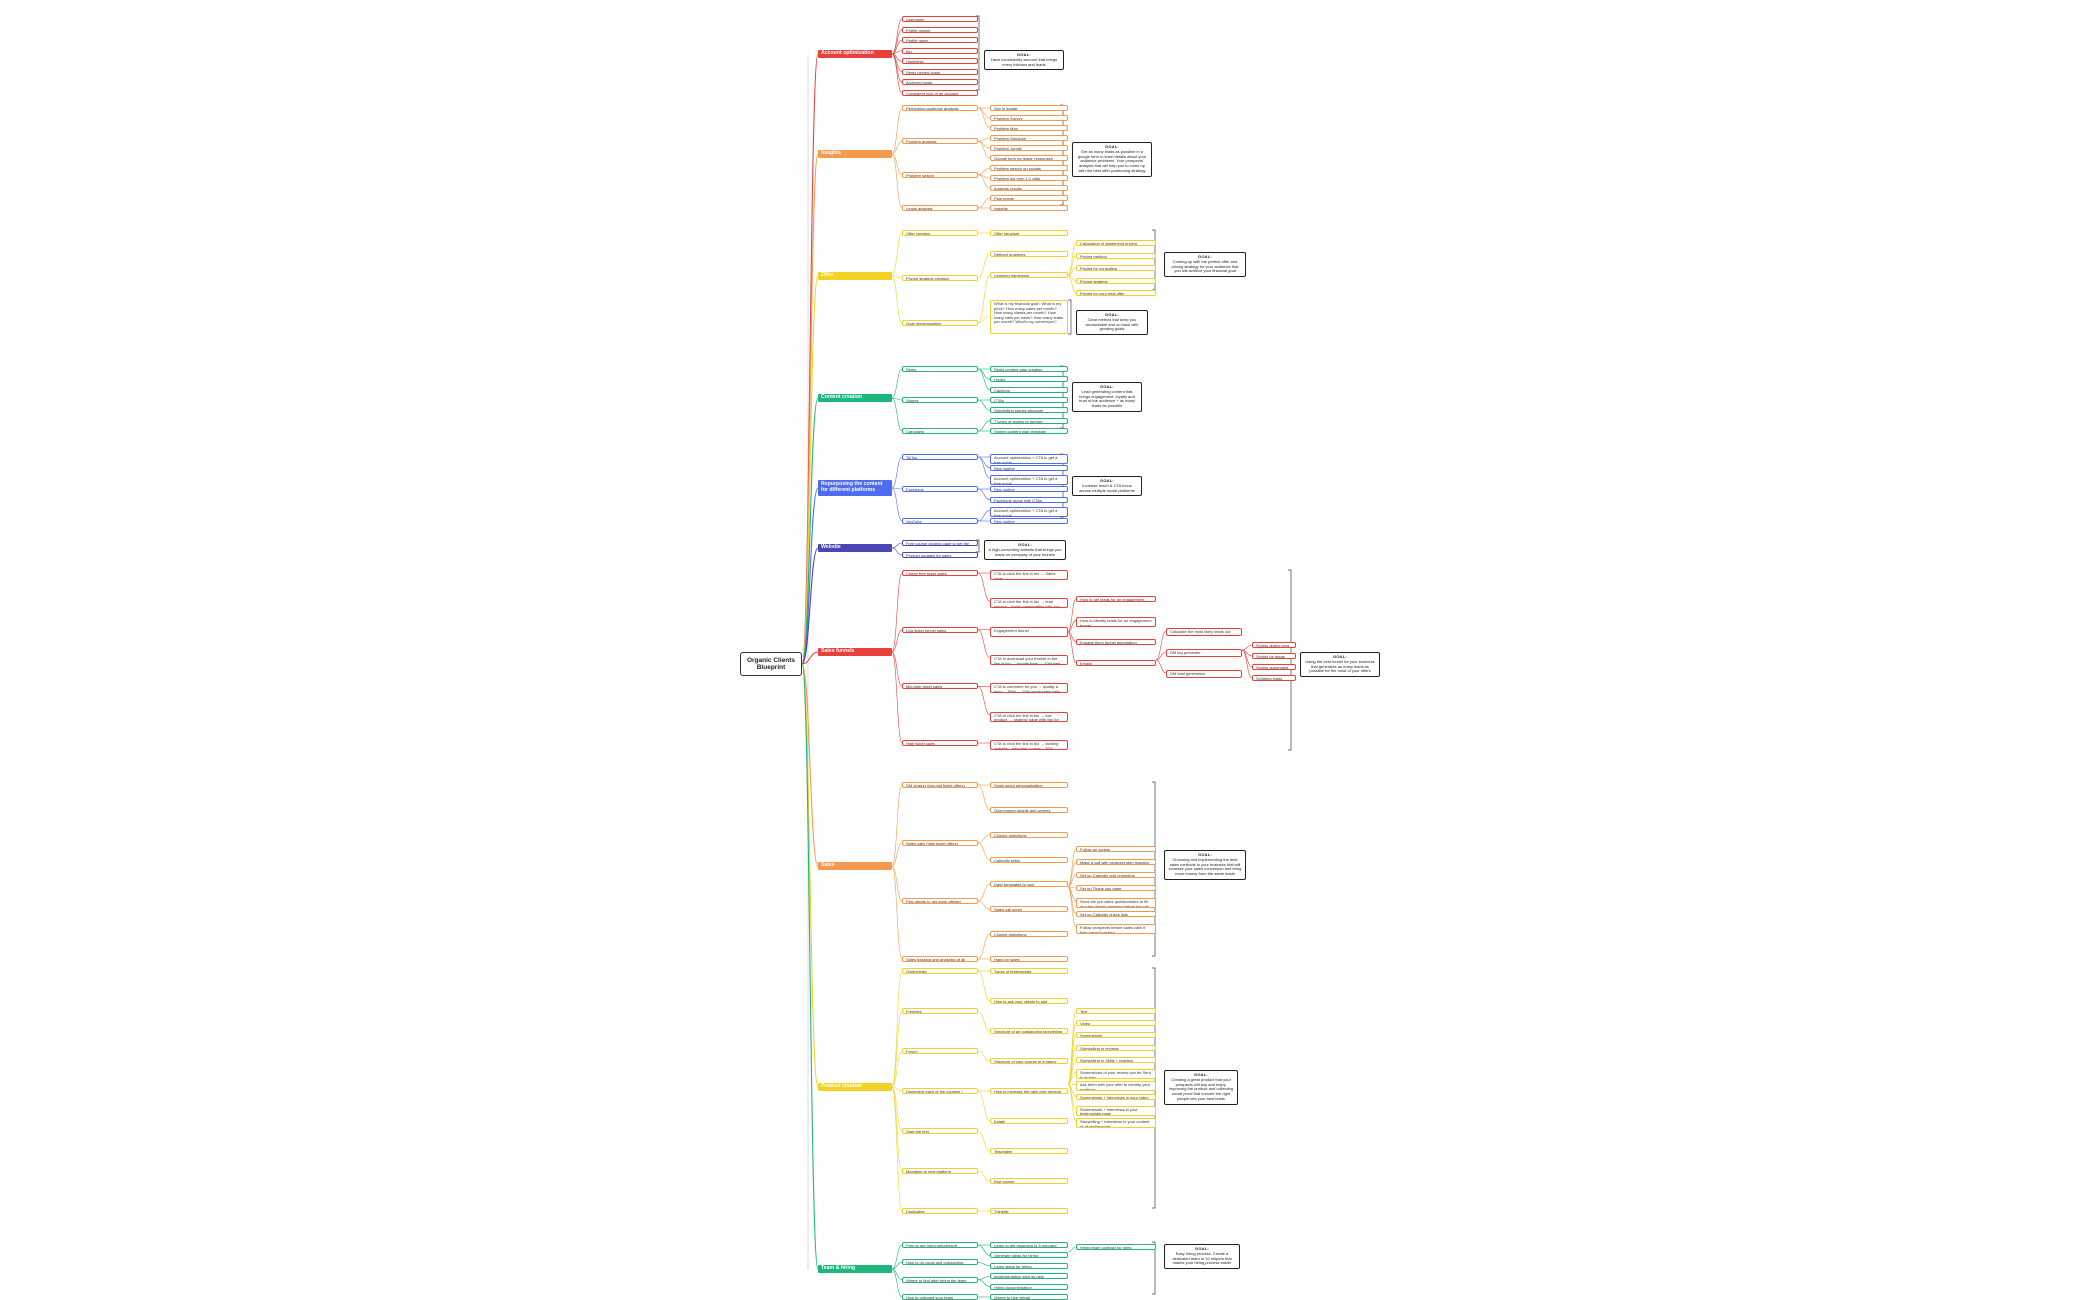 The height and width of the screenshot is (1300, 2100). Describe the element at coordinates (1029, 809) in the screenshot. I see `detail-sales: Overcoming doubts and worries` at that location.